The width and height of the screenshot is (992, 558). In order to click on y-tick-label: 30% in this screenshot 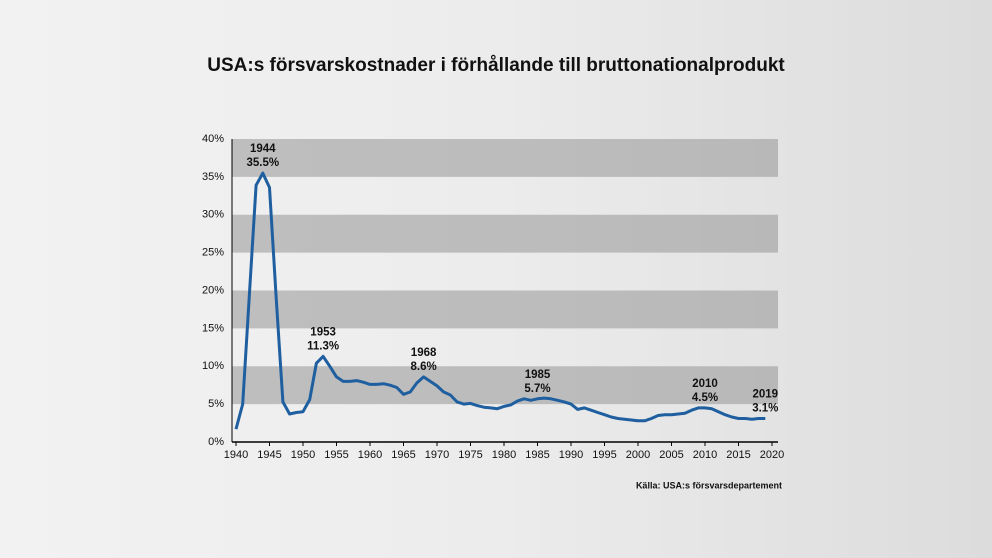, I will do `click(213, 215)`.